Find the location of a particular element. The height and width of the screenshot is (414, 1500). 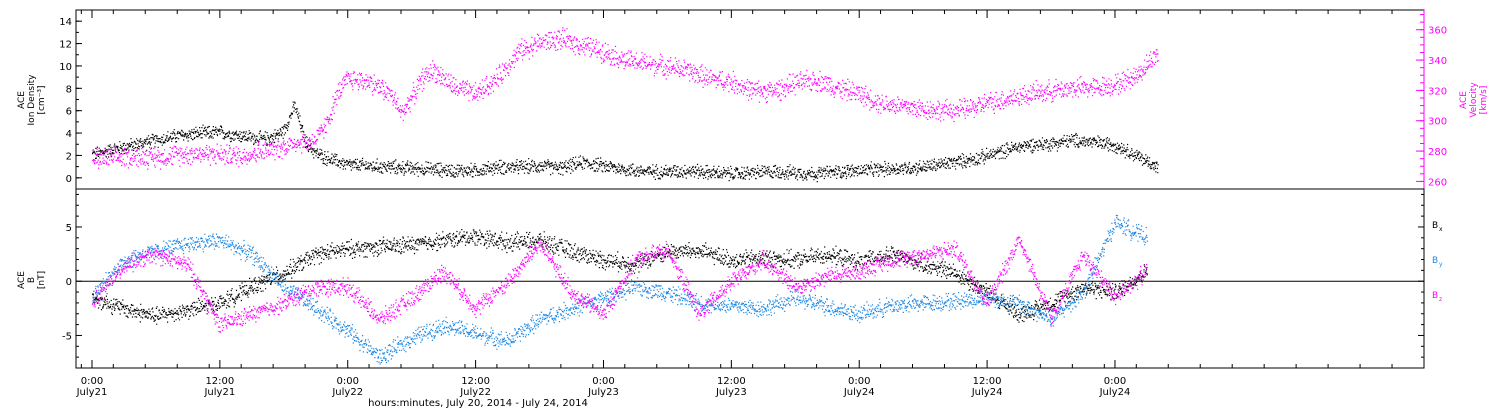

density-tick-label: 8 is located at coordinates (69, 89).